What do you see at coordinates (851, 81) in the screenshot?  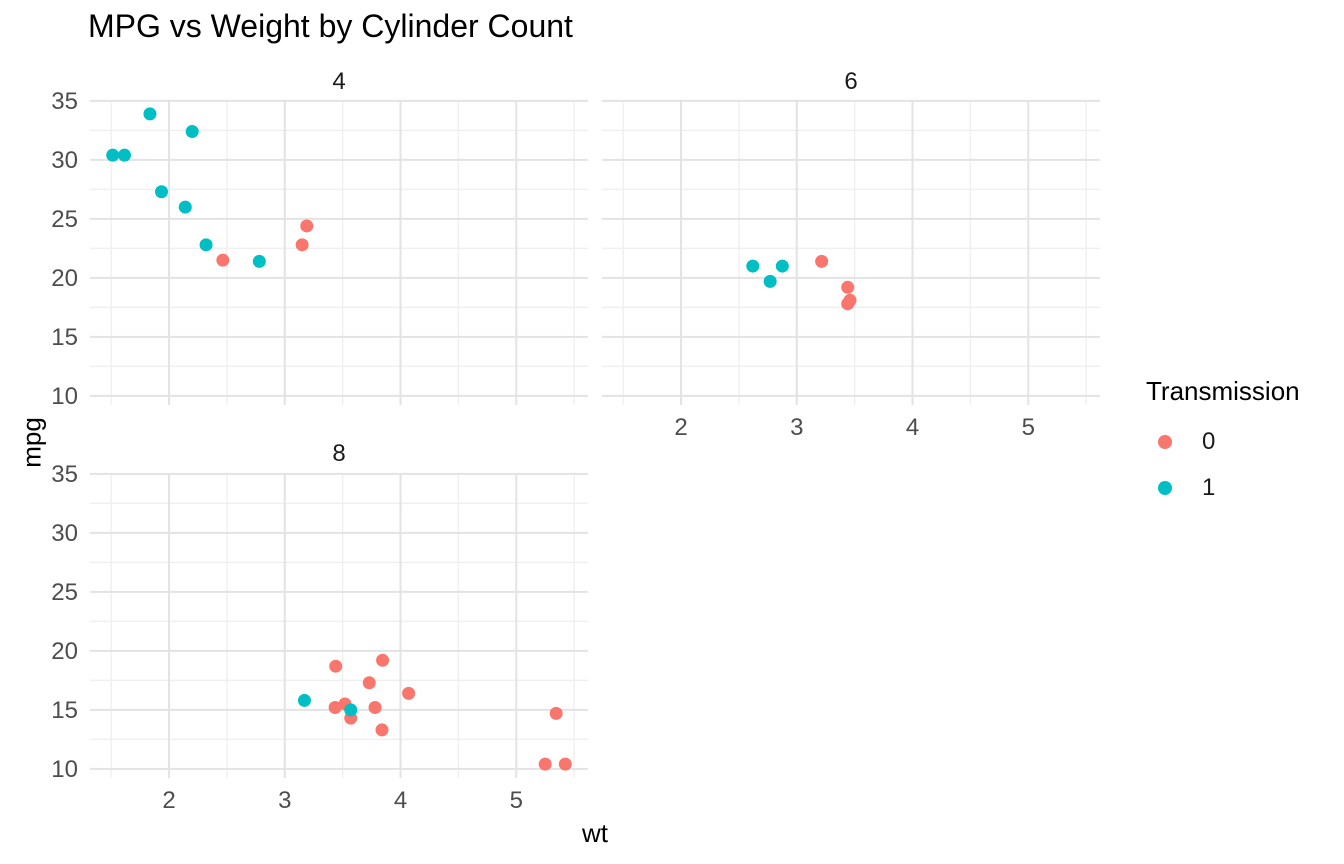 I see `facet-label-6: 6` at bounding box center [851, 81].